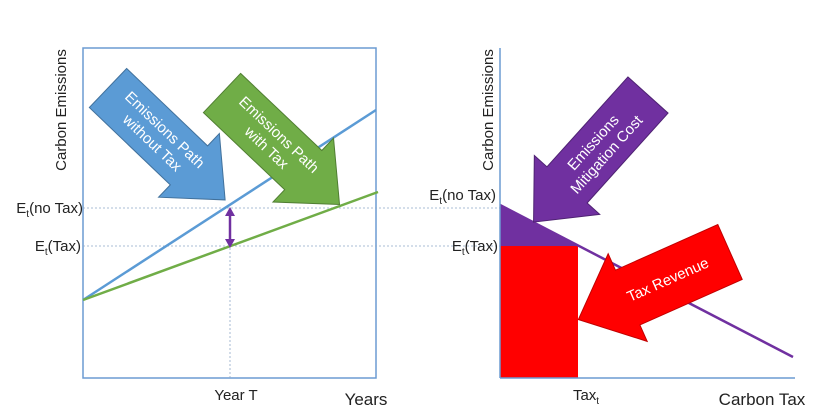 The image size is (820, 418). Describe the element at coordinates (539, 312) in the screenshot. I see `tax-revenue-area` at that location.